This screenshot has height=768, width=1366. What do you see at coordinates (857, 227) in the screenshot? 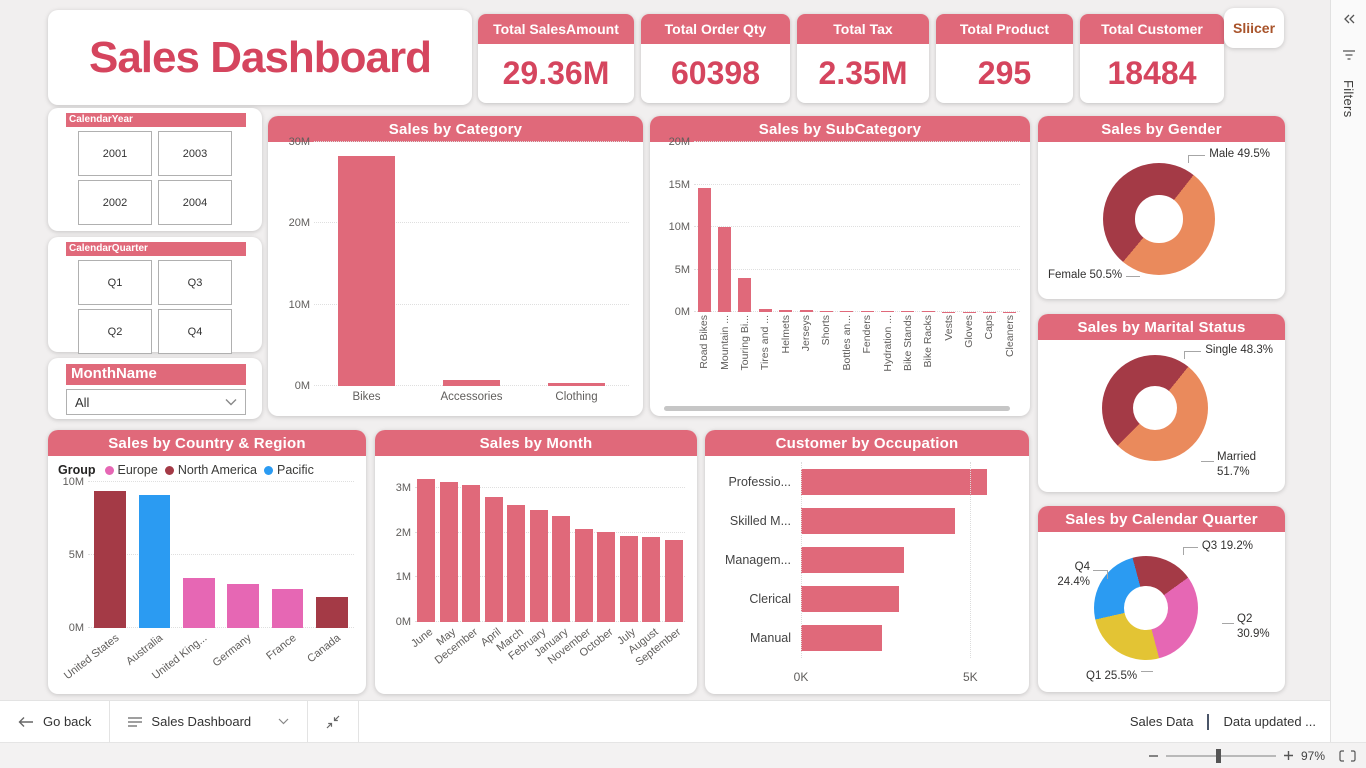
I see `bars-area` at bounding box center [857, 227].